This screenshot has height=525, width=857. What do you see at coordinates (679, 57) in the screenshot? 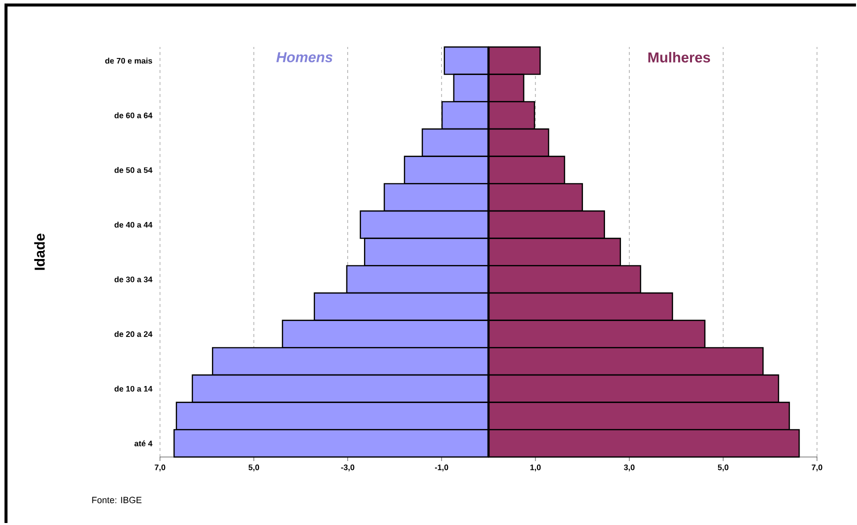
I see `text: Mulheres` at bounding box center [679, 57].